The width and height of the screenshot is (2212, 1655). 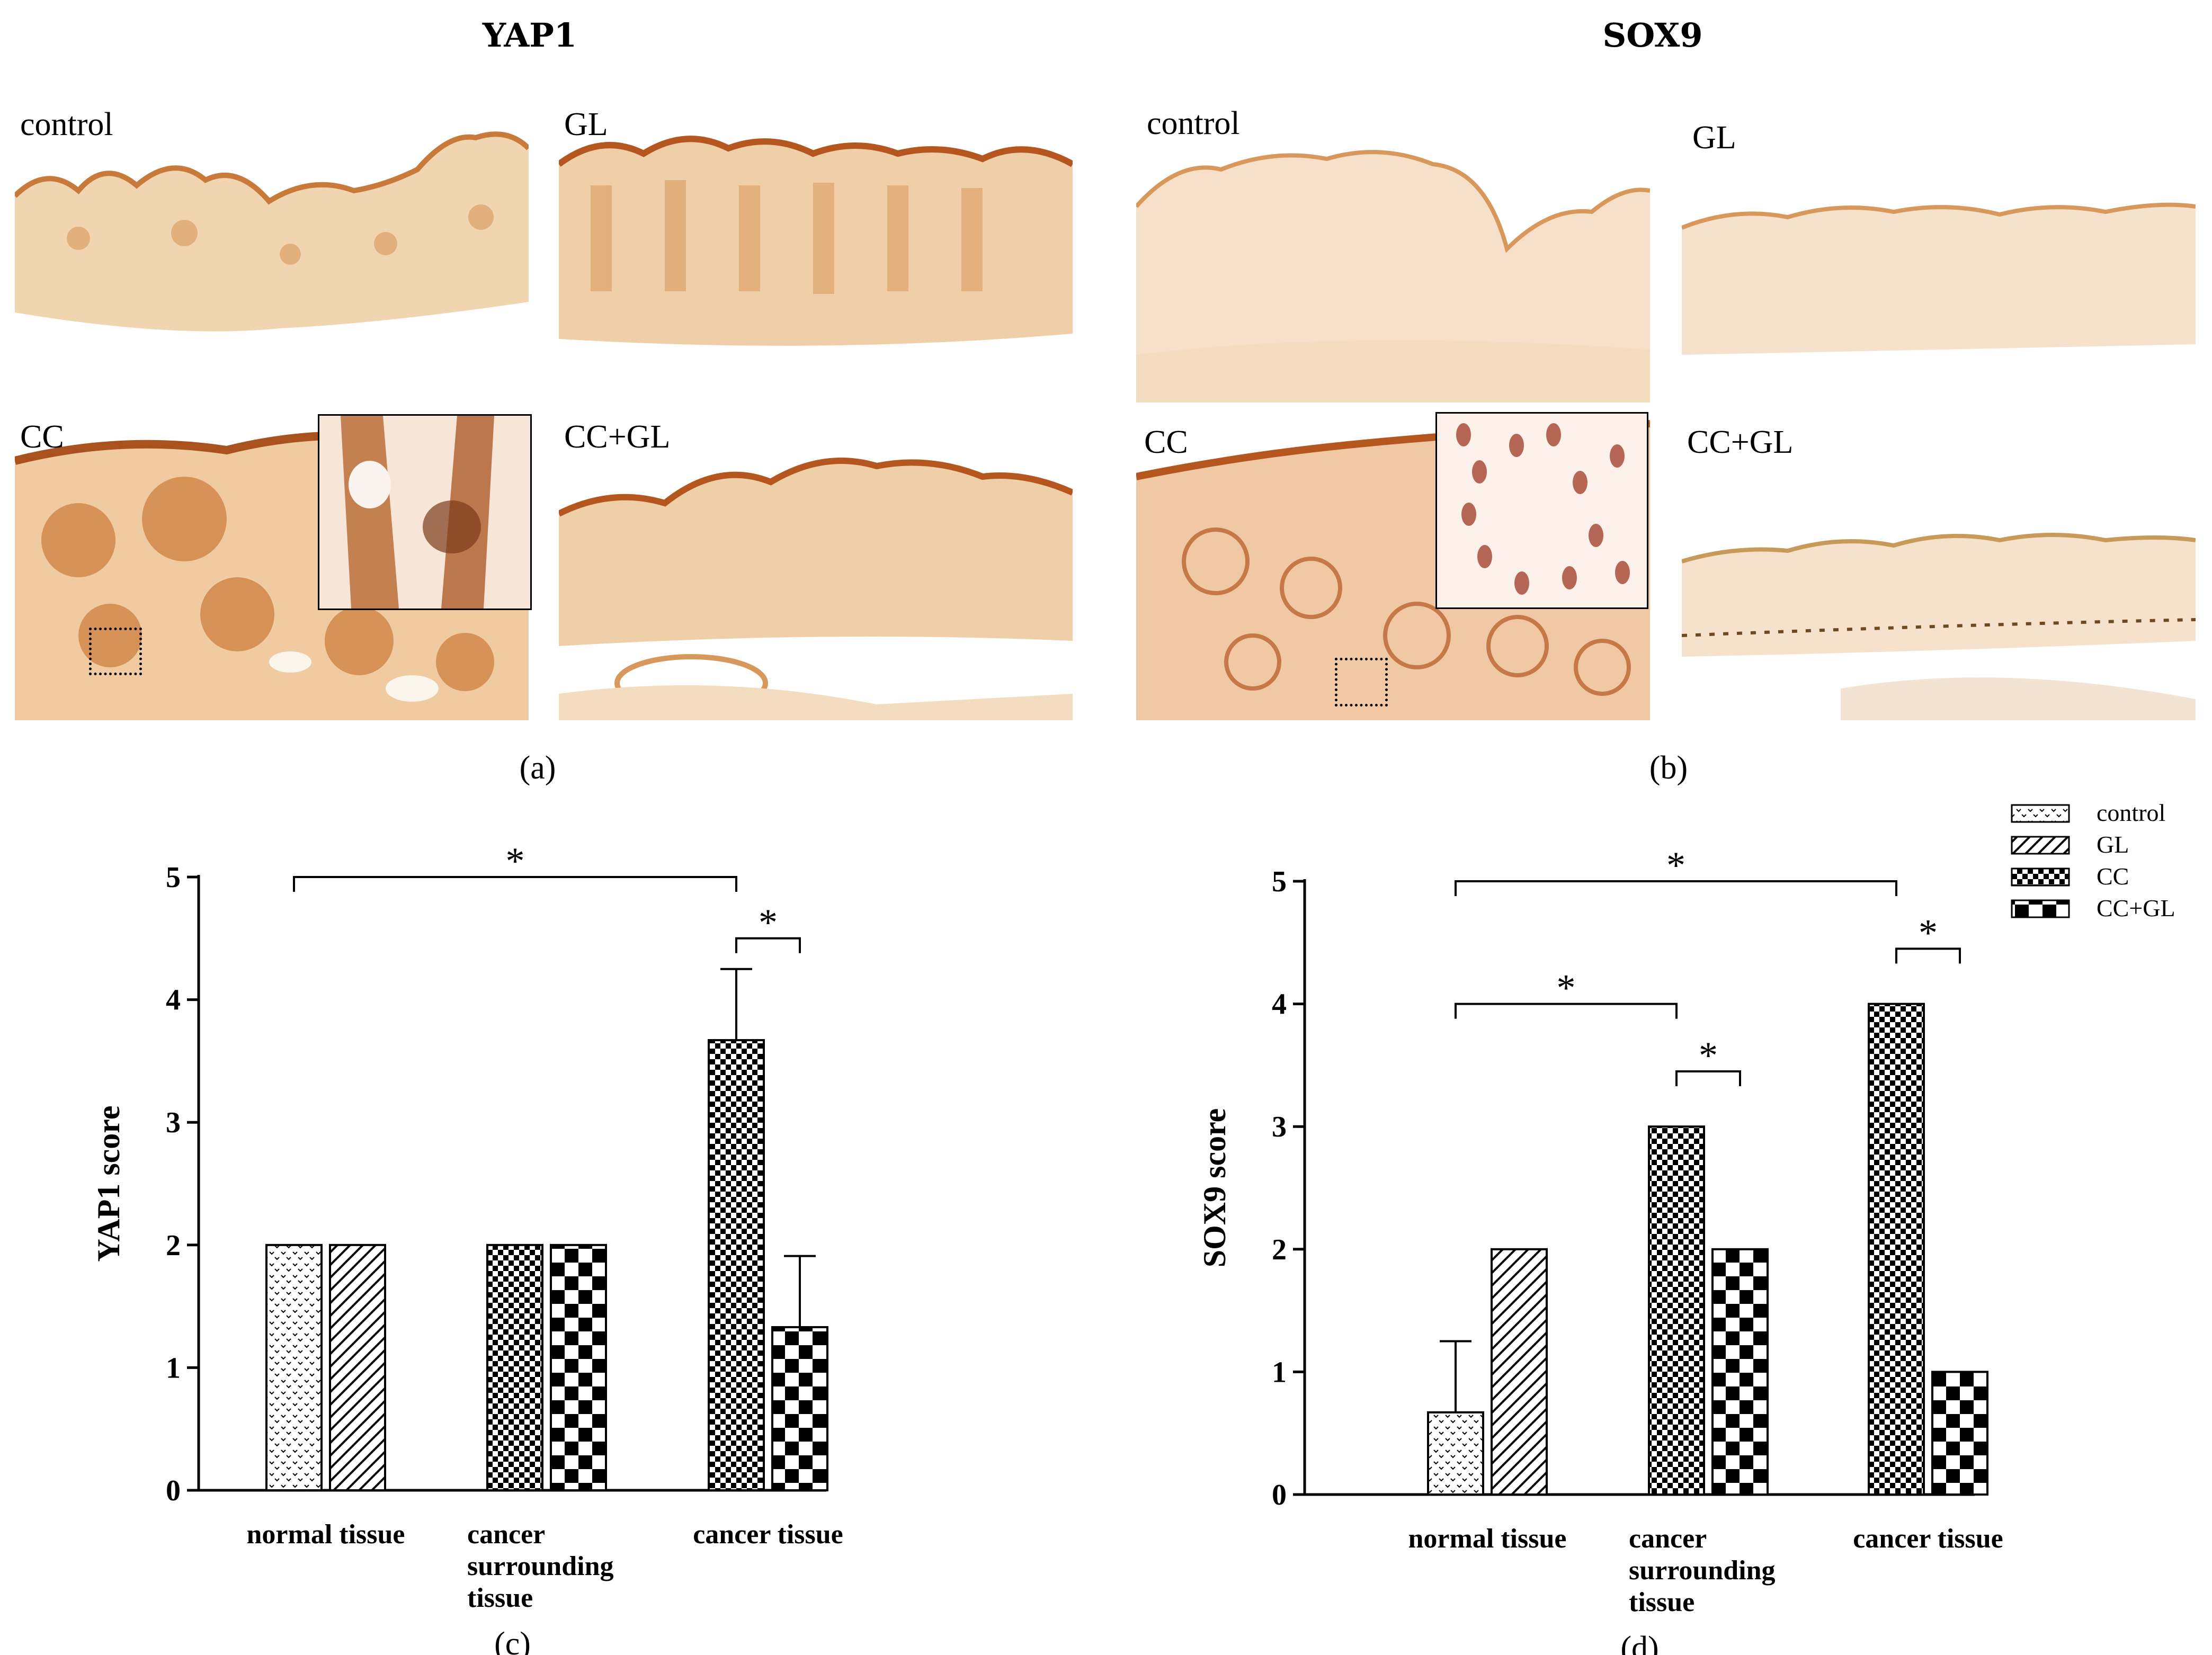 I want to click on micrograph-sox9-cc-inset, so click(x=1542, y=510).